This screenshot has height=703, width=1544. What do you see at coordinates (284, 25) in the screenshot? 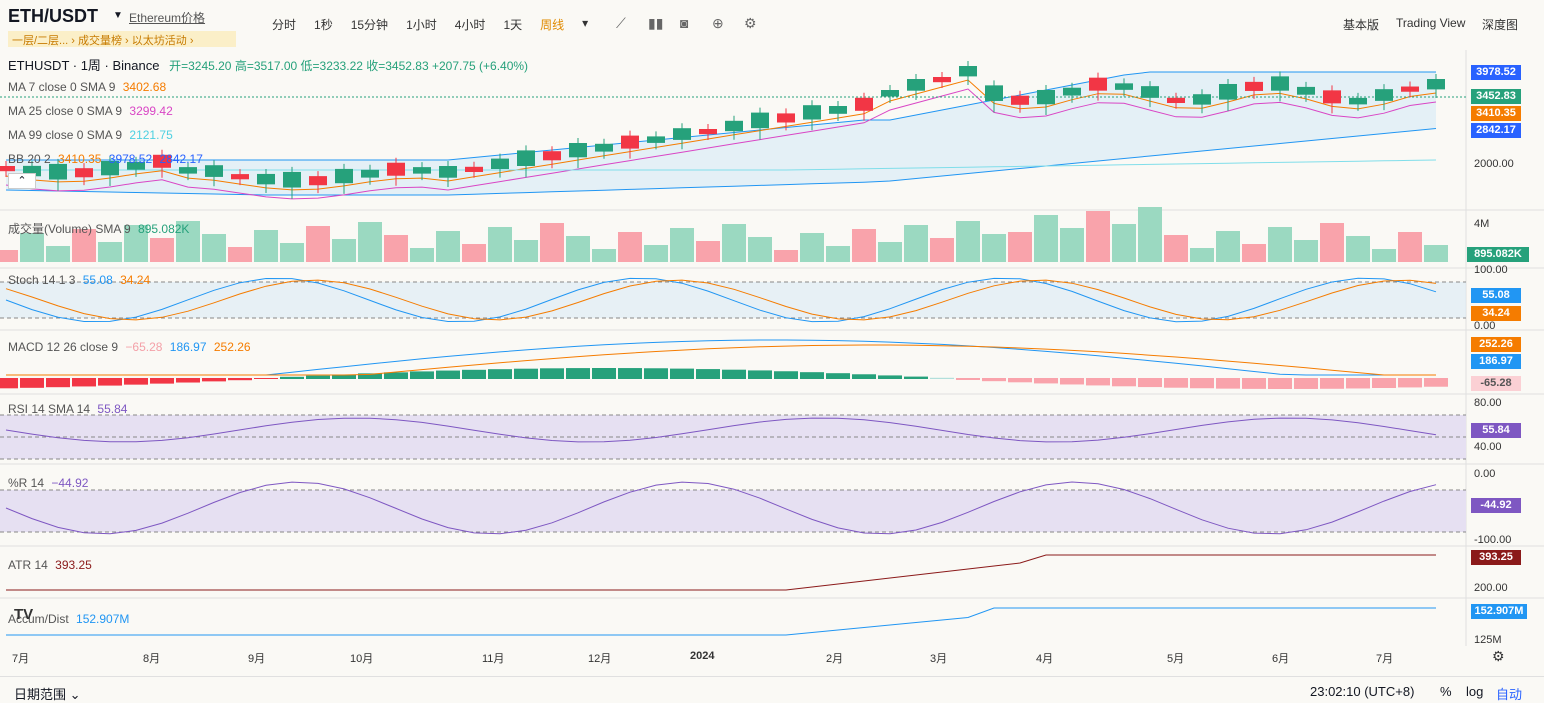
I see `tab-interval: 分时` at bounding box center [284, 25].